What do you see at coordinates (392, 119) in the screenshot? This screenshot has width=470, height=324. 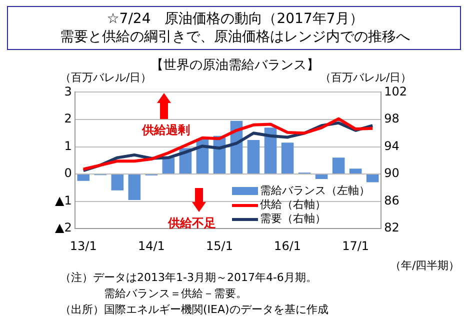 I see `y2-tick-label: 98` at bounding box center [392, 119].